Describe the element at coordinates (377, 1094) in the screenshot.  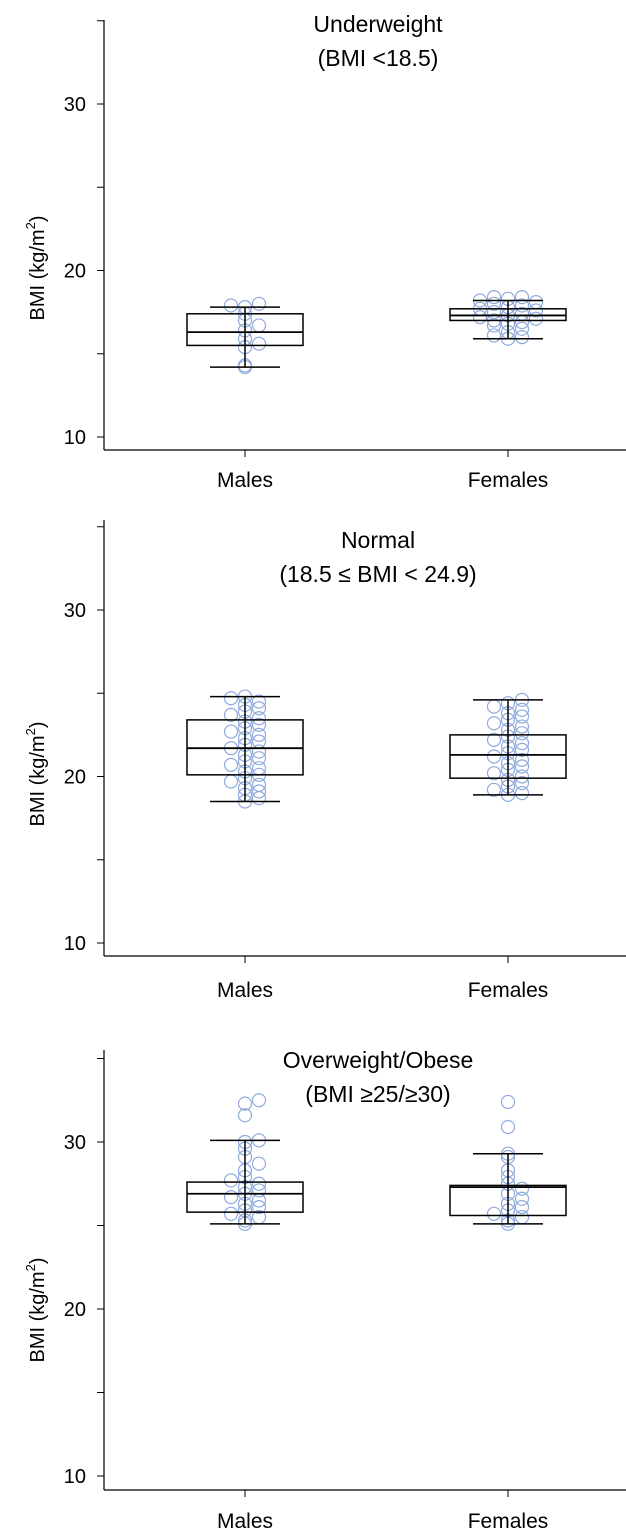
I see `chart-subtitle: (BMI ≥25/≥30)` at that location.